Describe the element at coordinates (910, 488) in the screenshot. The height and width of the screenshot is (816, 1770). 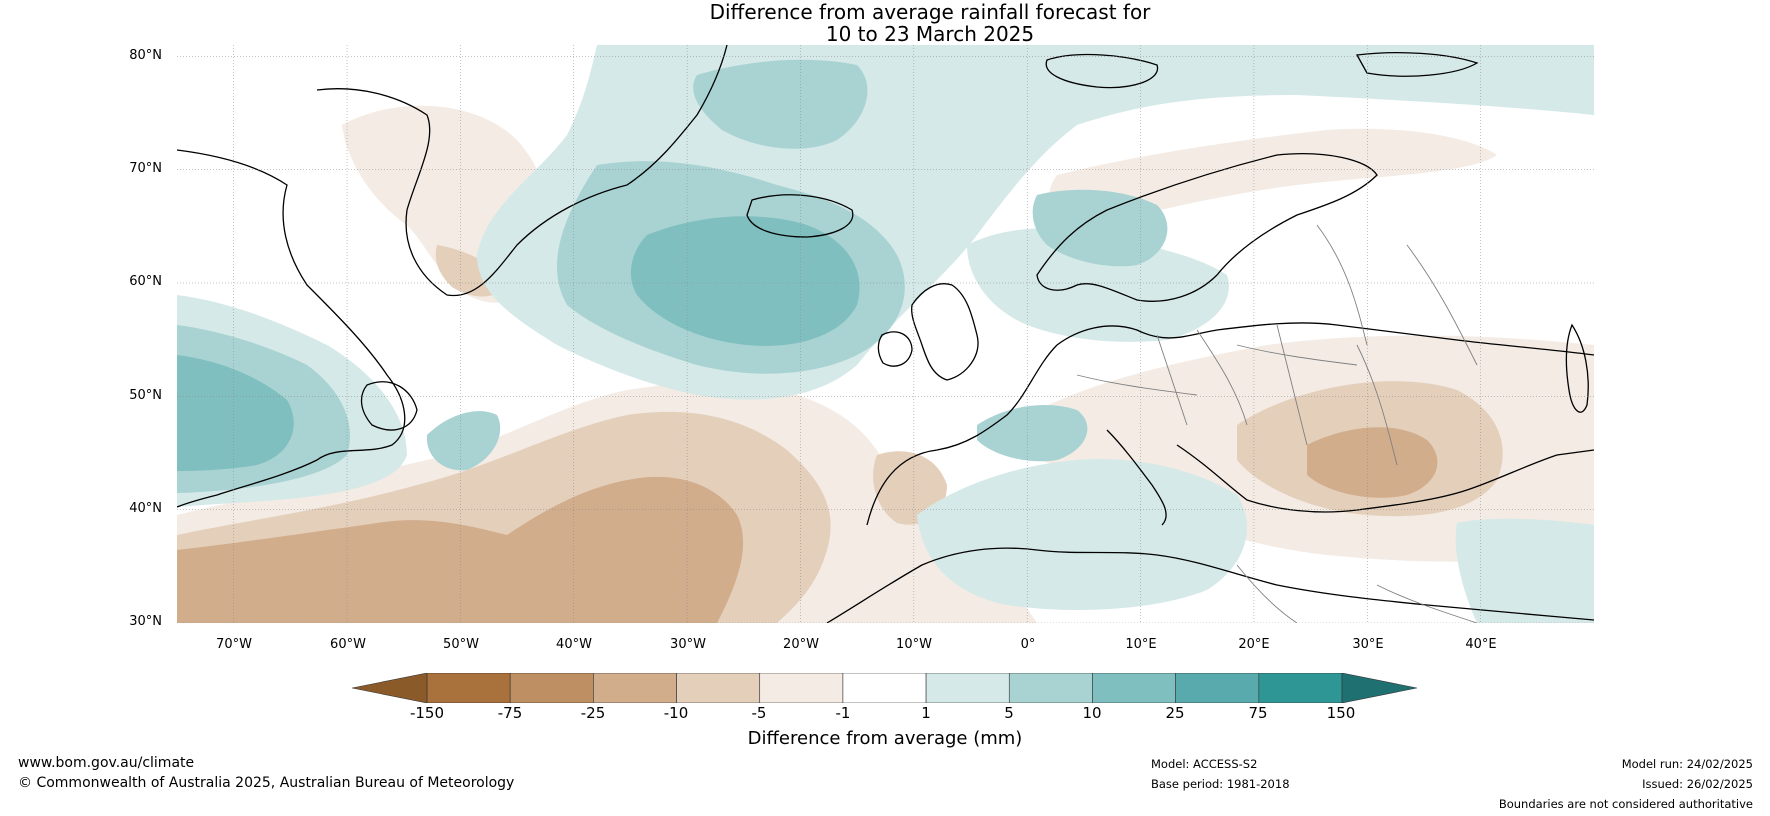
I see `dry-area-iberia` at that location.